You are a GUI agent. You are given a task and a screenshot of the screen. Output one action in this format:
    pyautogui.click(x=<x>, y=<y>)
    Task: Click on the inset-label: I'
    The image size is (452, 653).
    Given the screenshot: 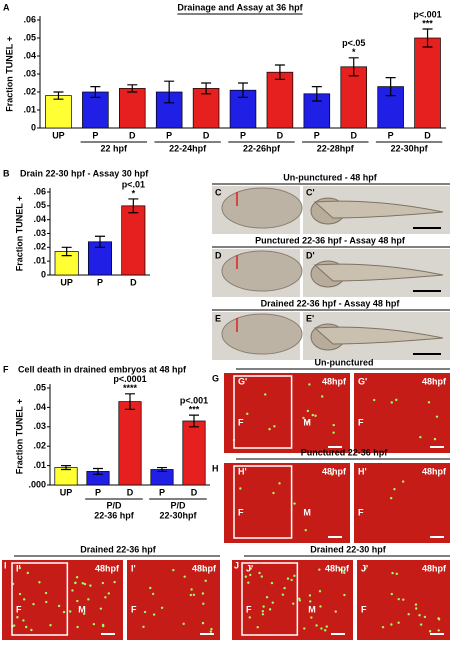 What is the action you would take?
    pyautogui.click(x=18, y=568)
    